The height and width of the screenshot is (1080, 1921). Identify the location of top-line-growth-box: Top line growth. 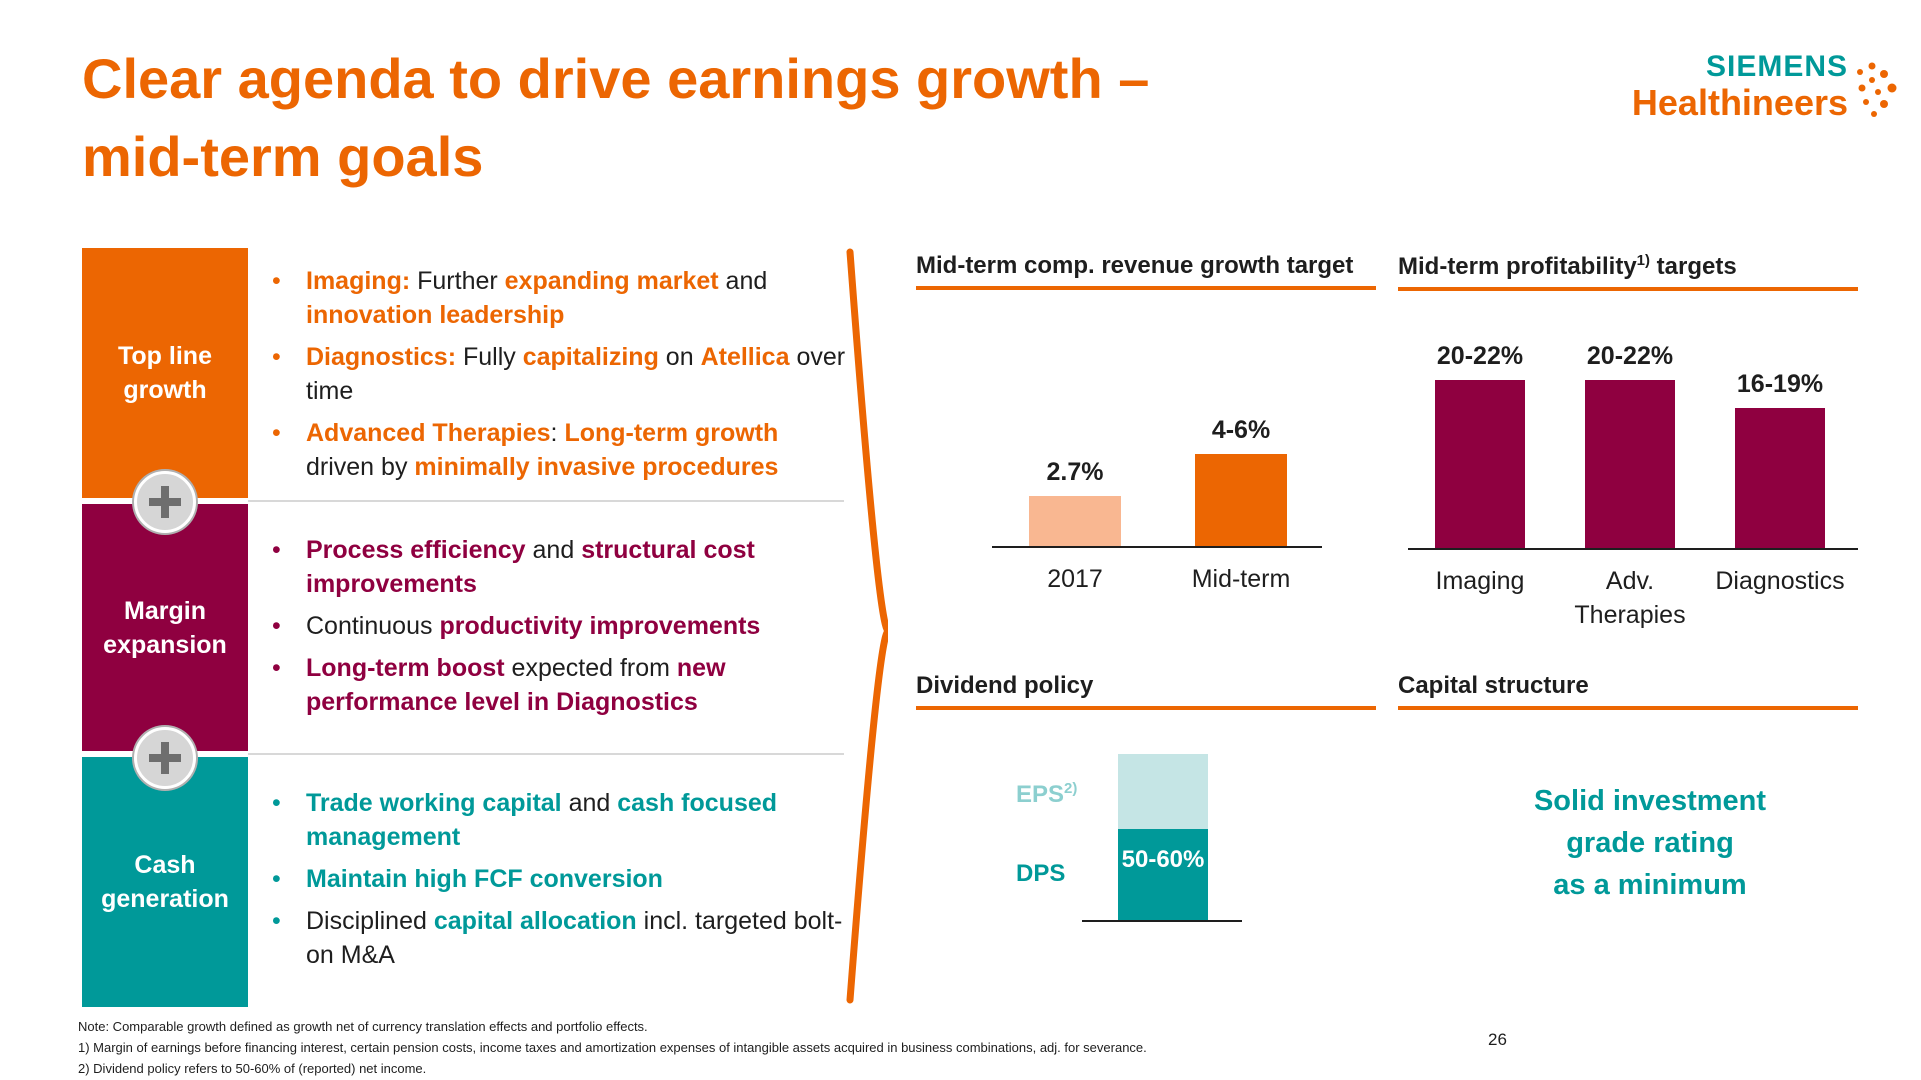
(165, 373).